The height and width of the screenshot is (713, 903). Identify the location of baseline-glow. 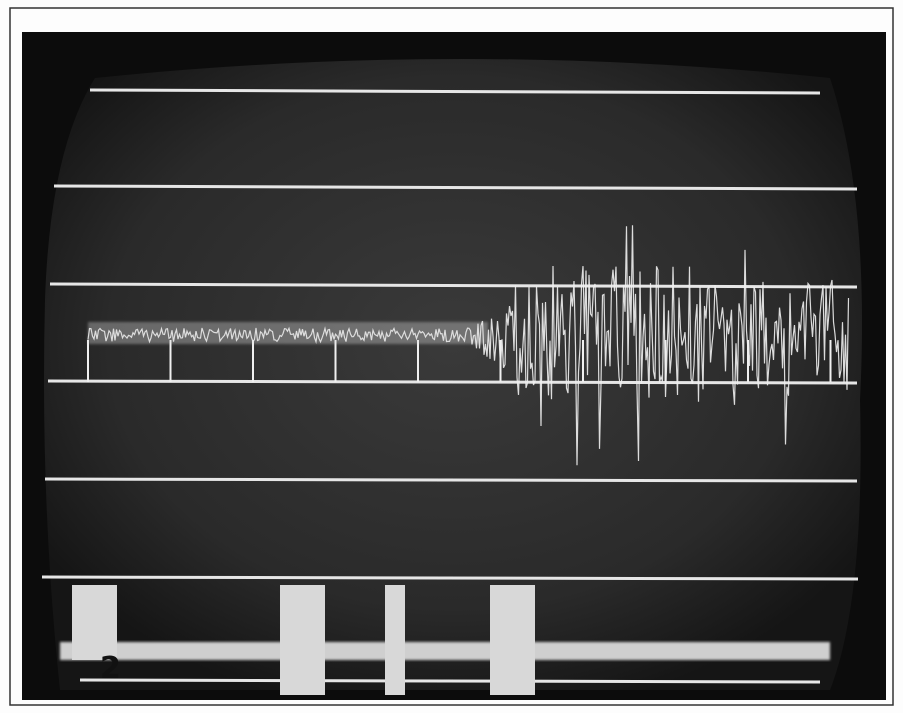
(288, 333).